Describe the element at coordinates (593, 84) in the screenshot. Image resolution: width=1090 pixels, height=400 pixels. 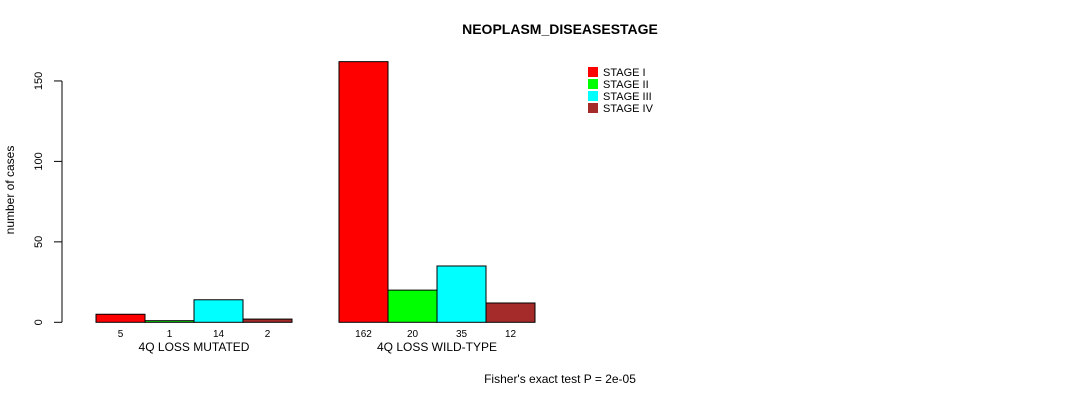
I see `legend-swatch-stage-ii` at that location.